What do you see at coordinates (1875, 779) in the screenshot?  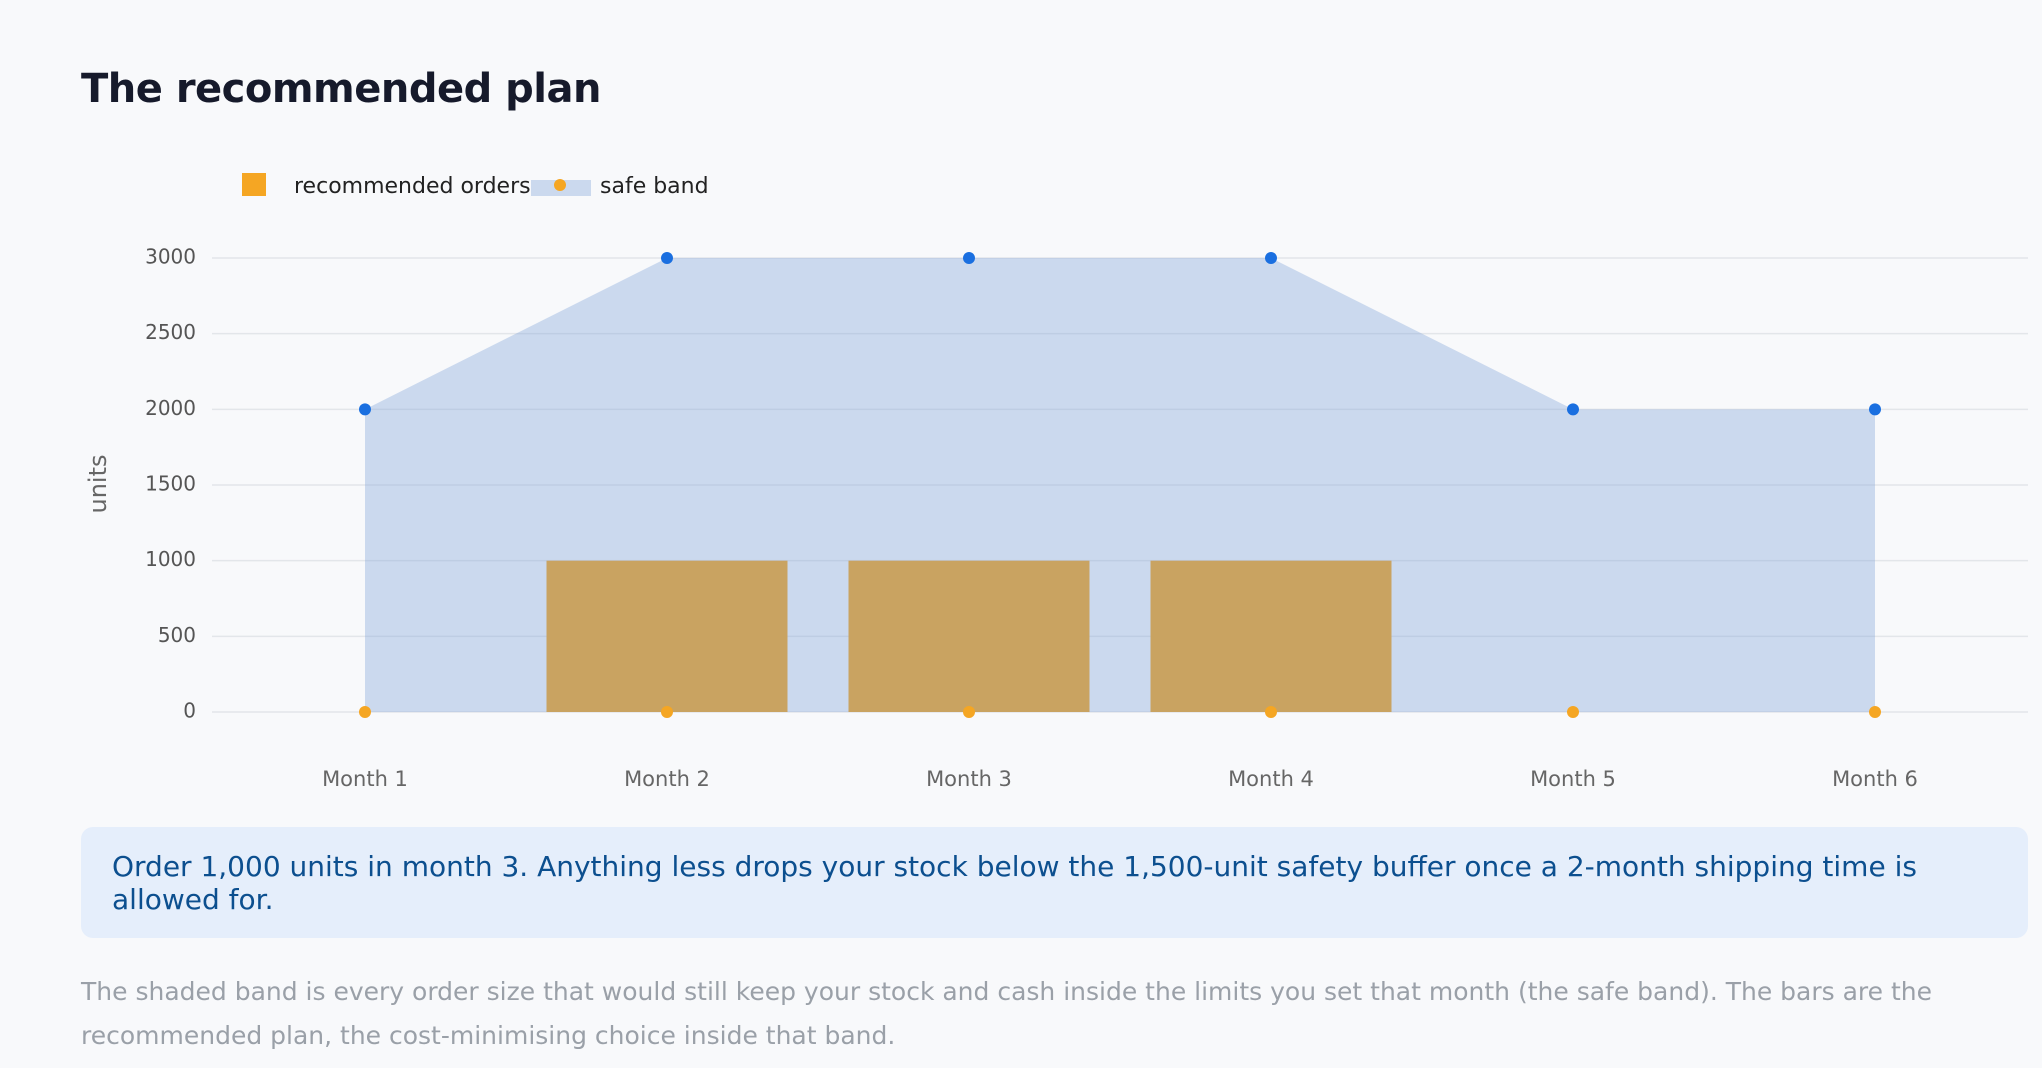 I see `x-tick-label: Month 6` at bounding box center [1875, 779].